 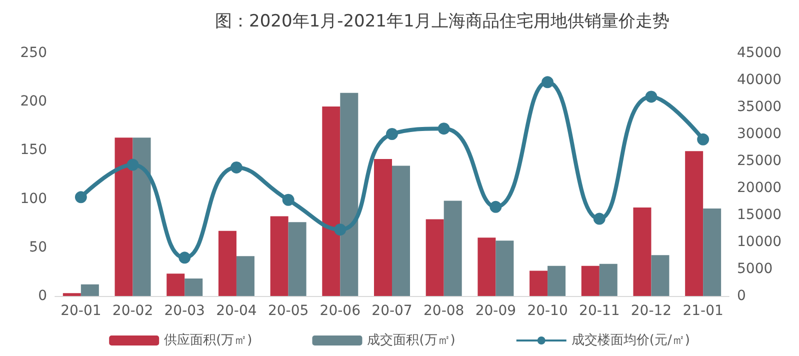 I want to click on y-tick-label: 250, so click(x=33, y=53).